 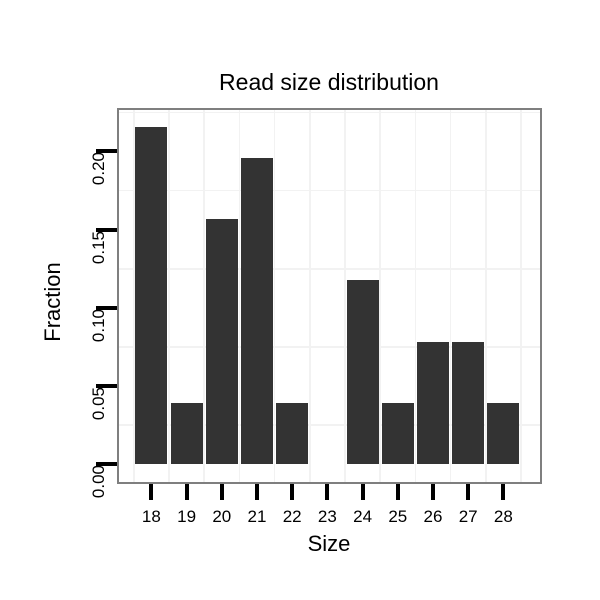 I want to click on y-tick-label: 0.00, so click(x=98, y=482).